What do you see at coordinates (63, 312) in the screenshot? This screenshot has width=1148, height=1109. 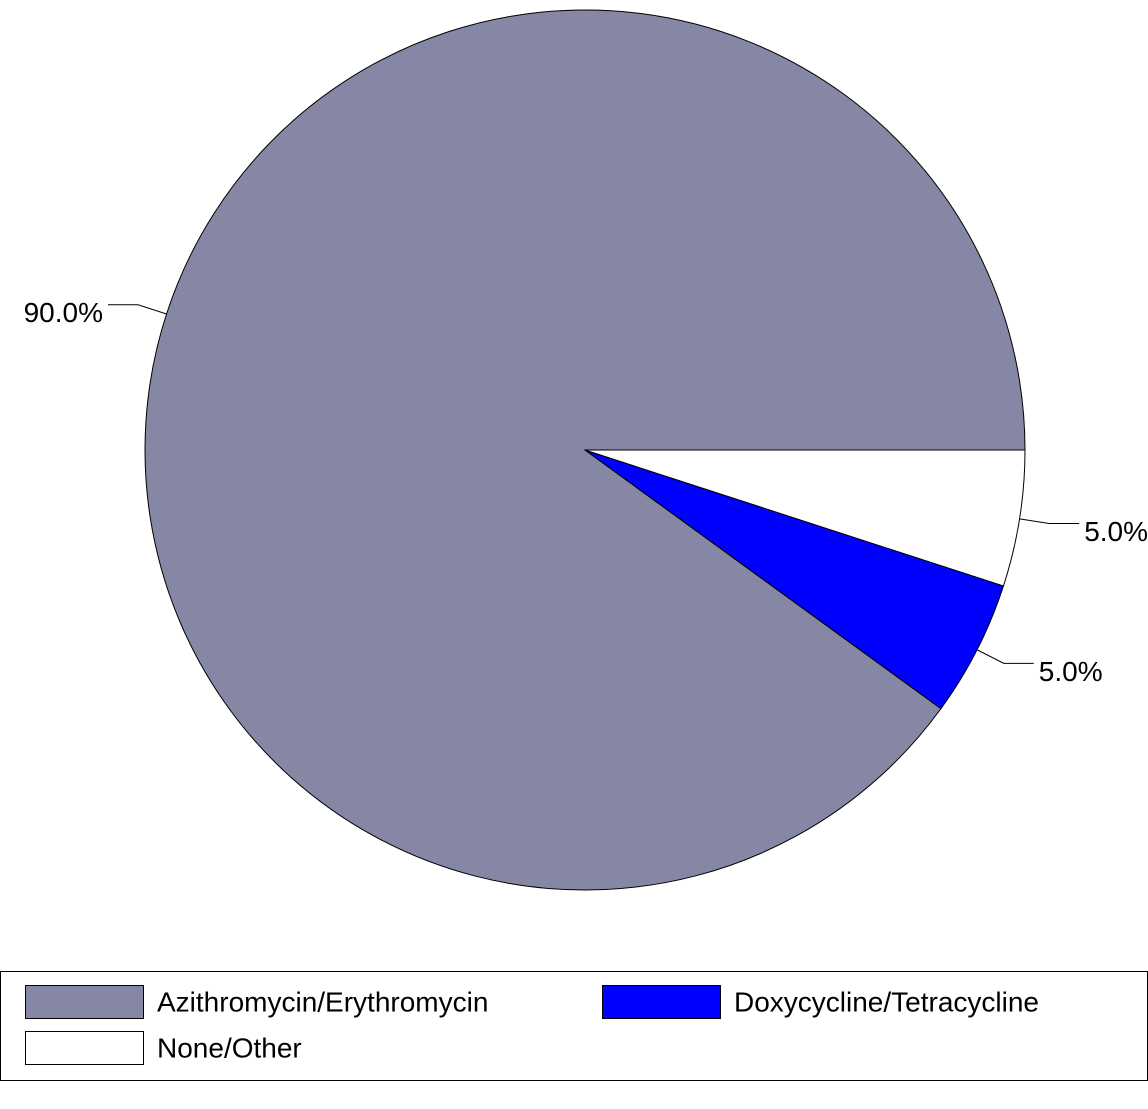 I see `data-label: 90.0%` at bounding box center [63, 312].